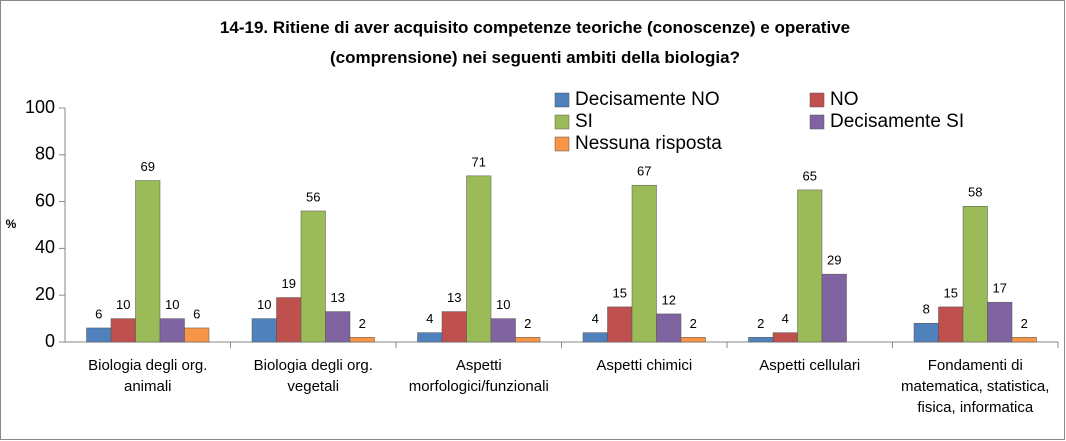 Image resolution: width=1066 pixels, height=441 pixels. Describe the element at coordinates (147, 376) in the screenshot. I see `x-tick-label: Biologia degli org. animali` at that location.